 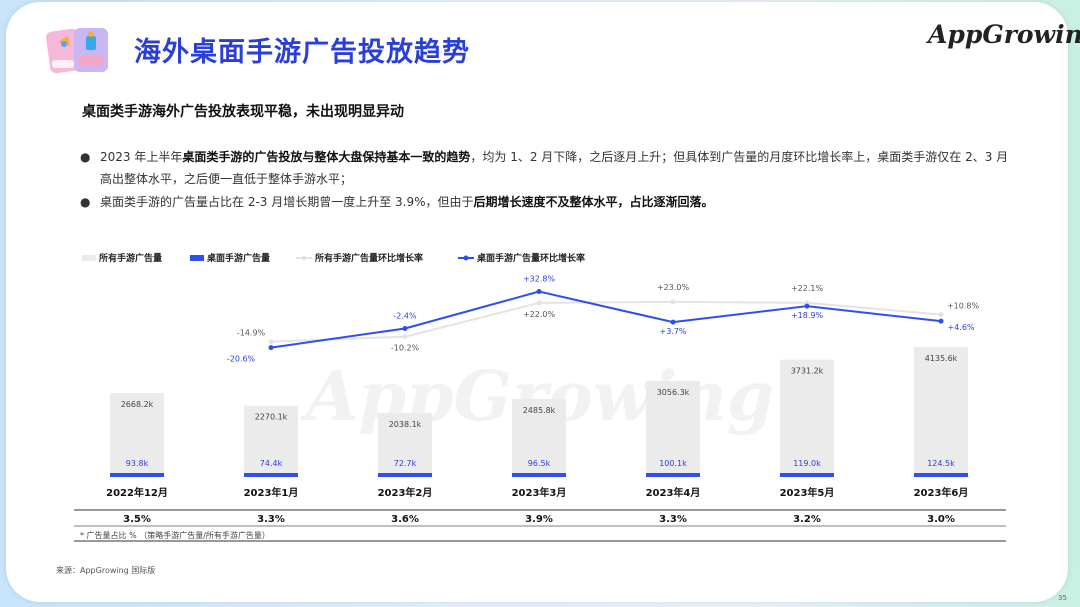 I want to click on point-label-desk-2: -2.4%, so click(x=405, y=316).